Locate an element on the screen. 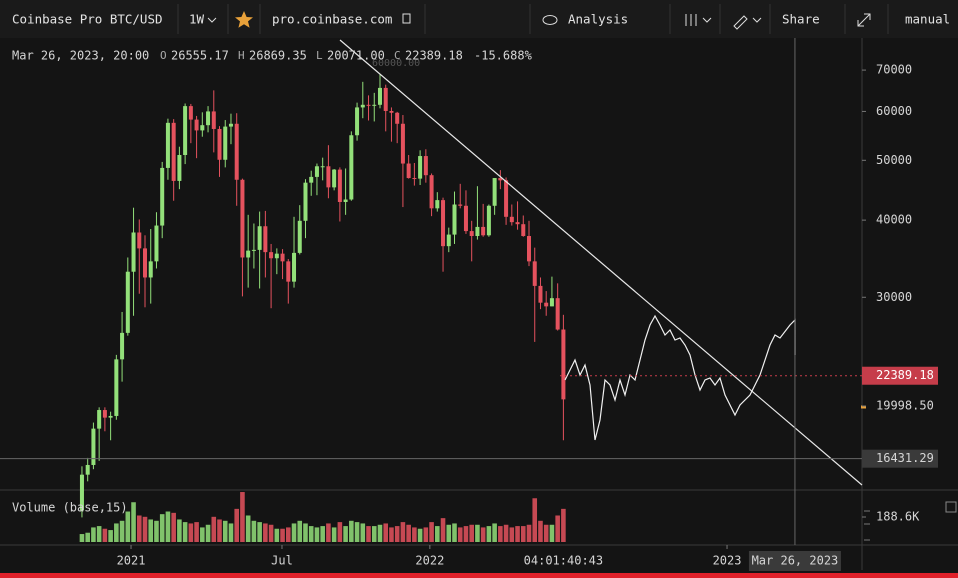 The image size is (958, 578). countdown-box is located at coordinates (563, 561).